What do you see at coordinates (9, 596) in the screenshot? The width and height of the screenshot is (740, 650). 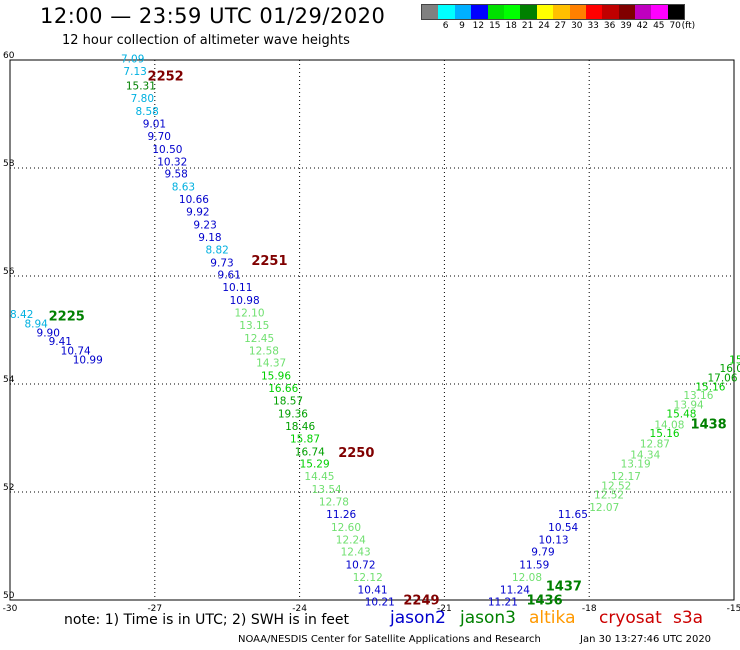 I see `y-tick-label: 50` at bounding box center [9, 596].